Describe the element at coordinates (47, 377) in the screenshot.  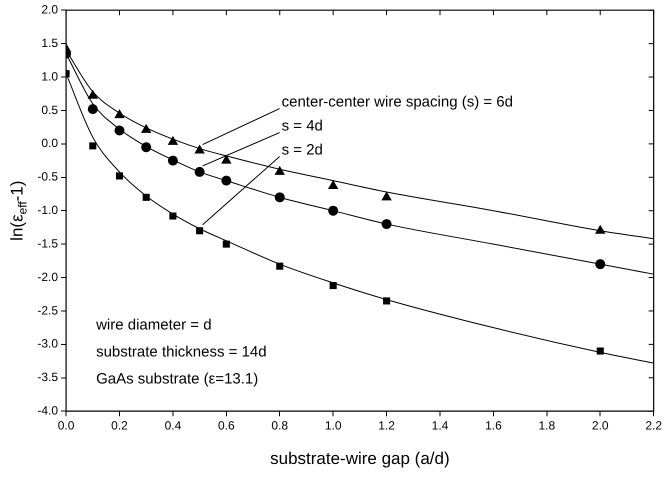
I see `y-tick-label: -3.5` at that location.